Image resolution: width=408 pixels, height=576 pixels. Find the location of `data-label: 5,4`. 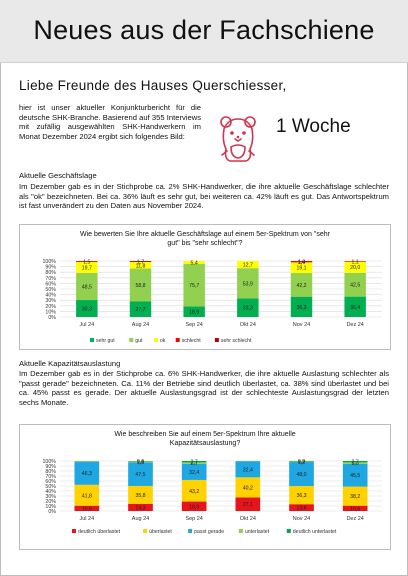

data-label: 5,4 is located at coordinates (194, 264).